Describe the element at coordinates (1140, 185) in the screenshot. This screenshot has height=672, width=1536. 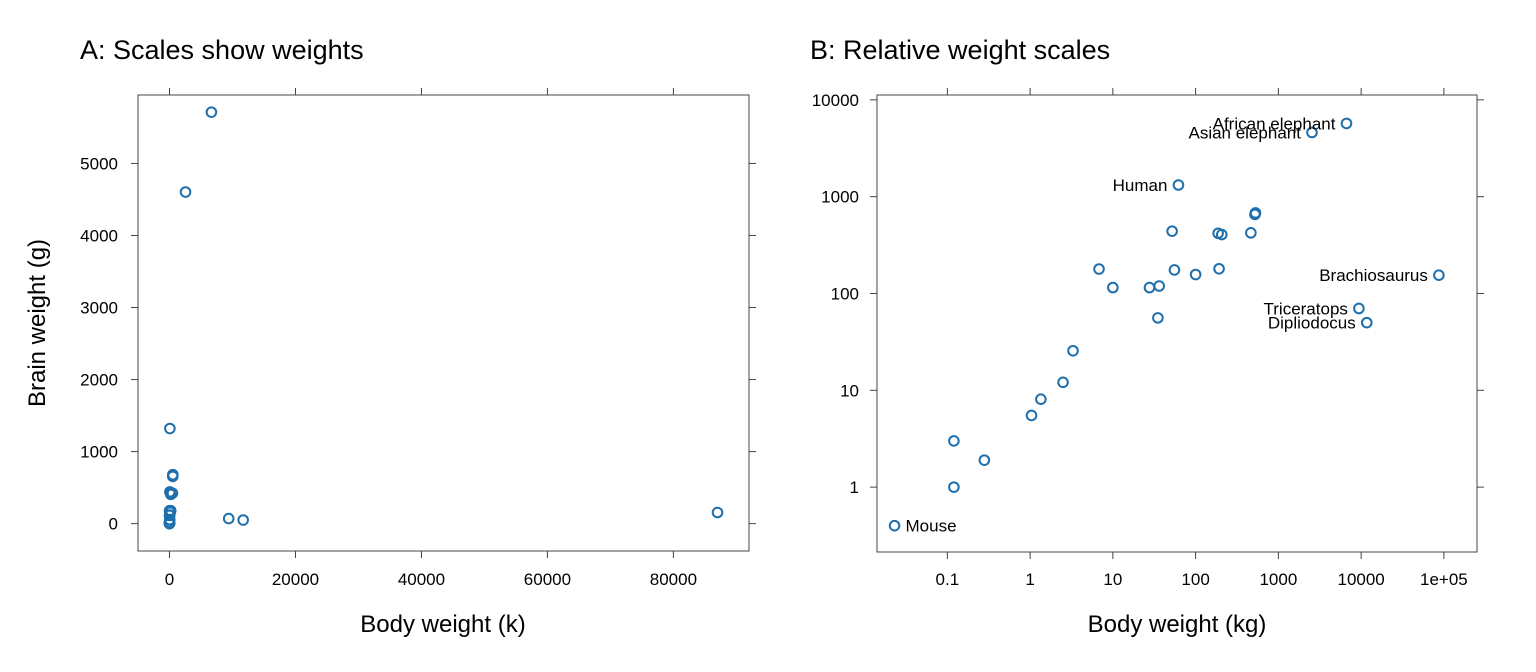
I see `point-label: Human` at that location.